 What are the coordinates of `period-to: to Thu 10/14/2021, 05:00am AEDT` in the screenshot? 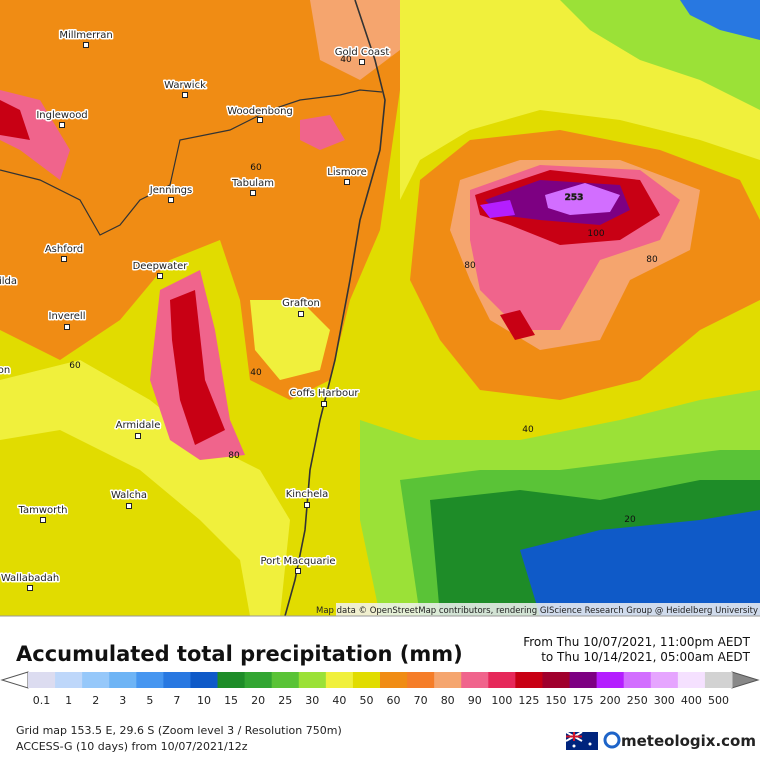 It's located at (645, 657).